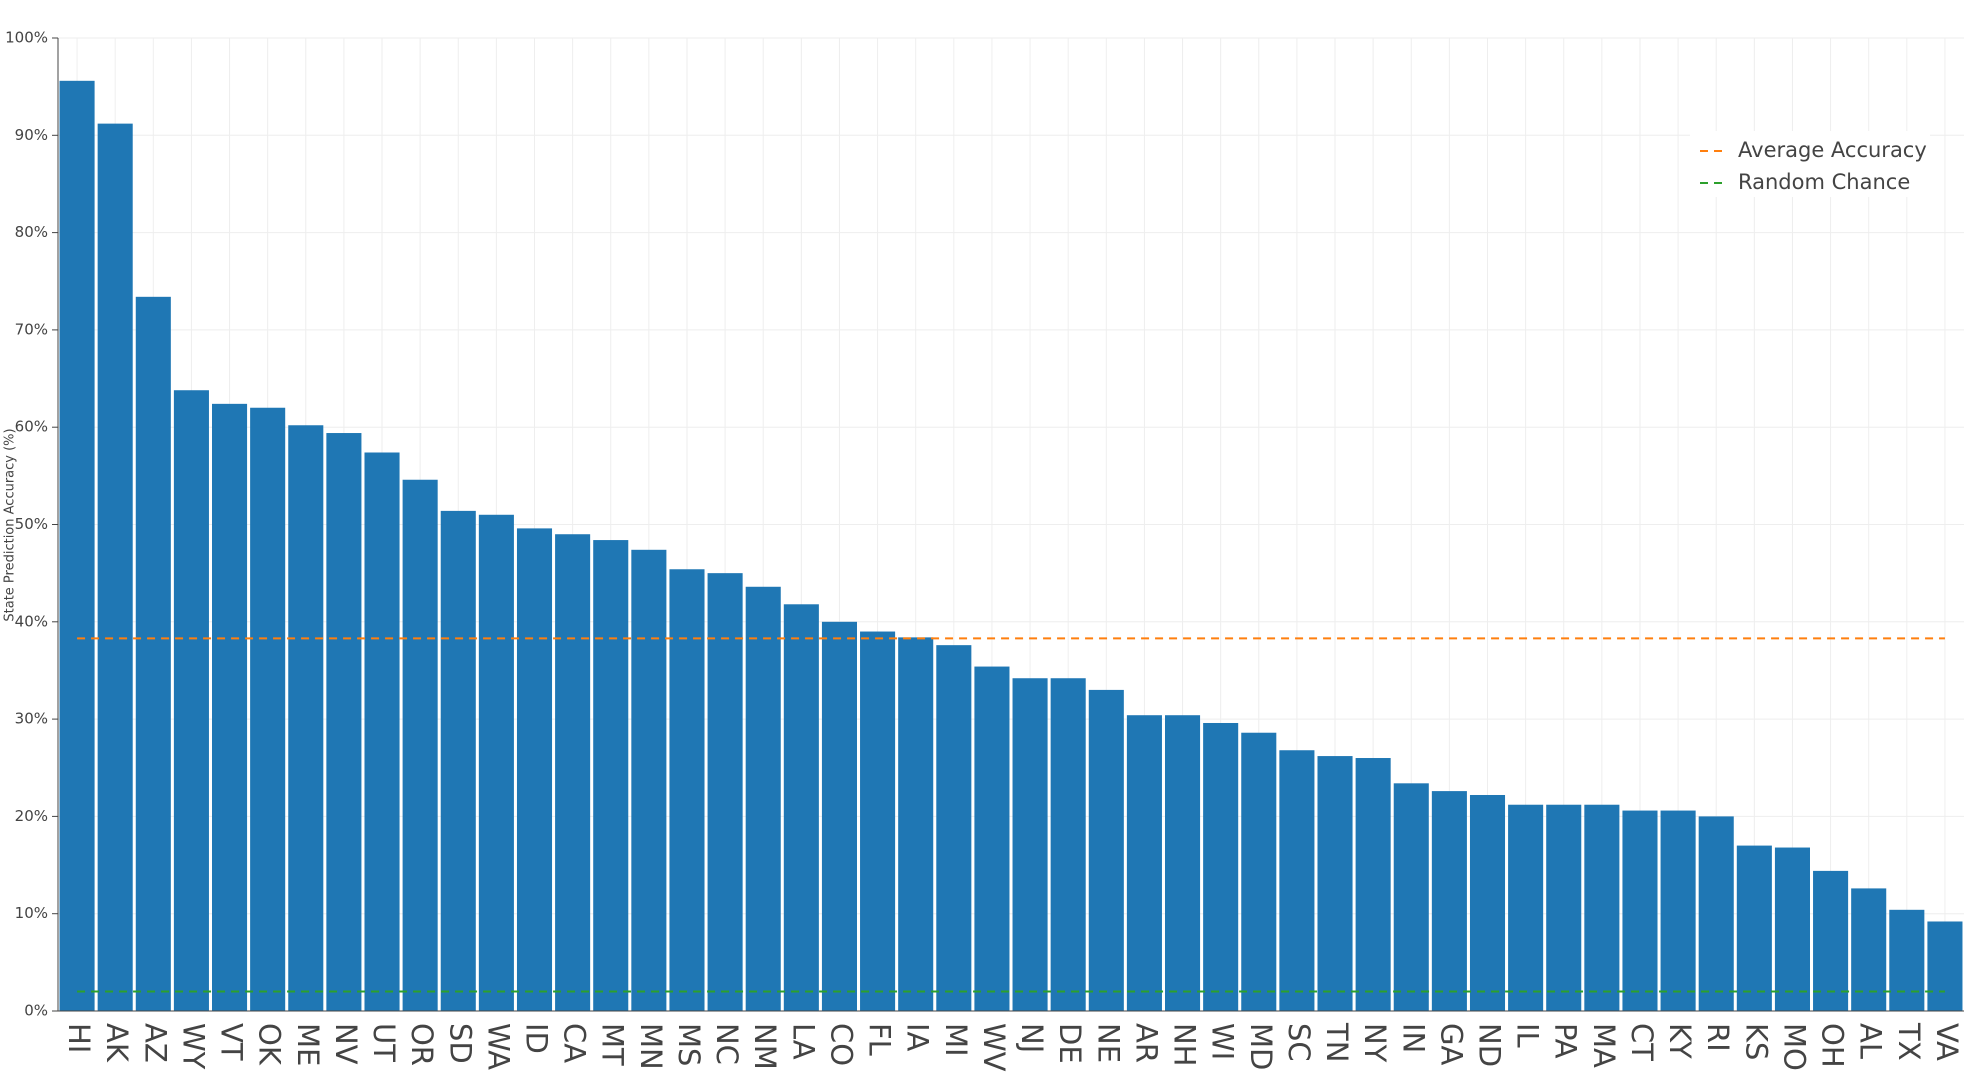  I want to click on x-tick-label: NC, so click(727, 1044).